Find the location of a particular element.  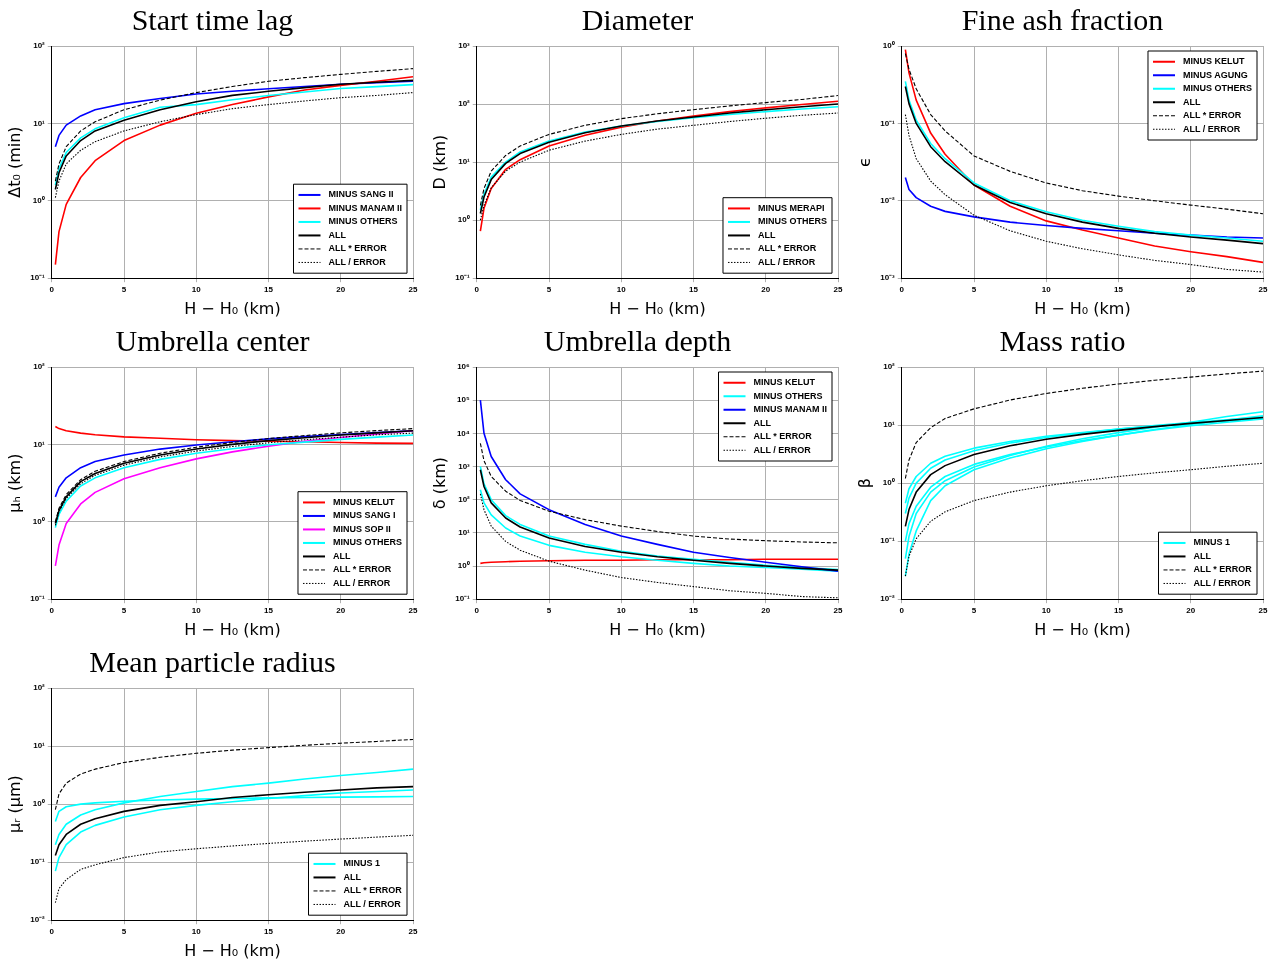

legend-label: MINUS AGUNG is located at coordinates (1215, 74).